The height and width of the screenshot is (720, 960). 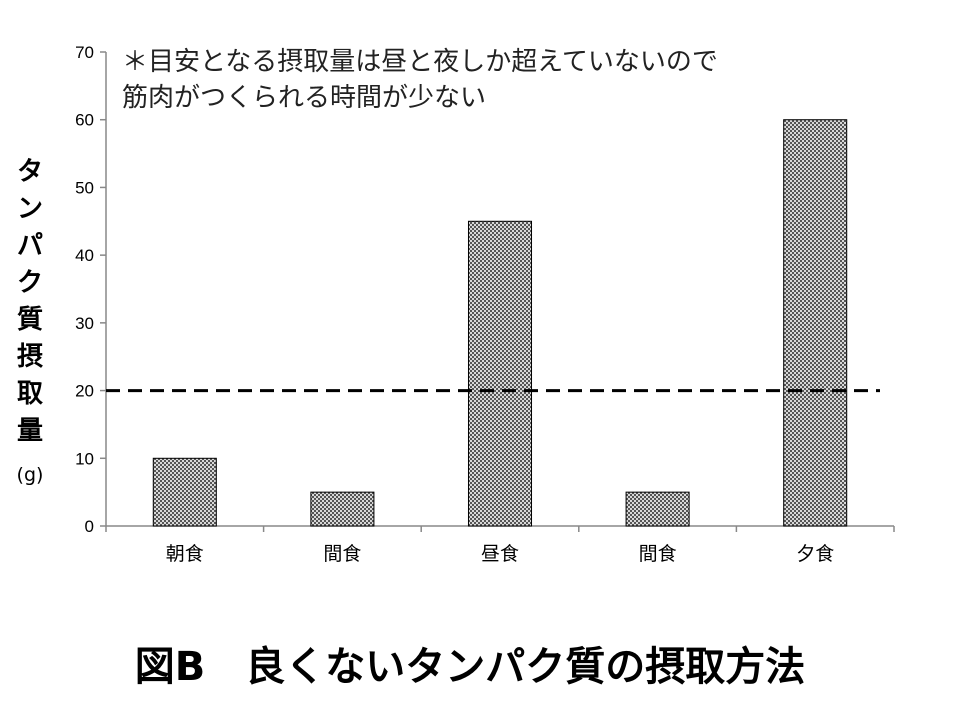 I want to click on y-tick-label: 20, so click(x=84, y=391).